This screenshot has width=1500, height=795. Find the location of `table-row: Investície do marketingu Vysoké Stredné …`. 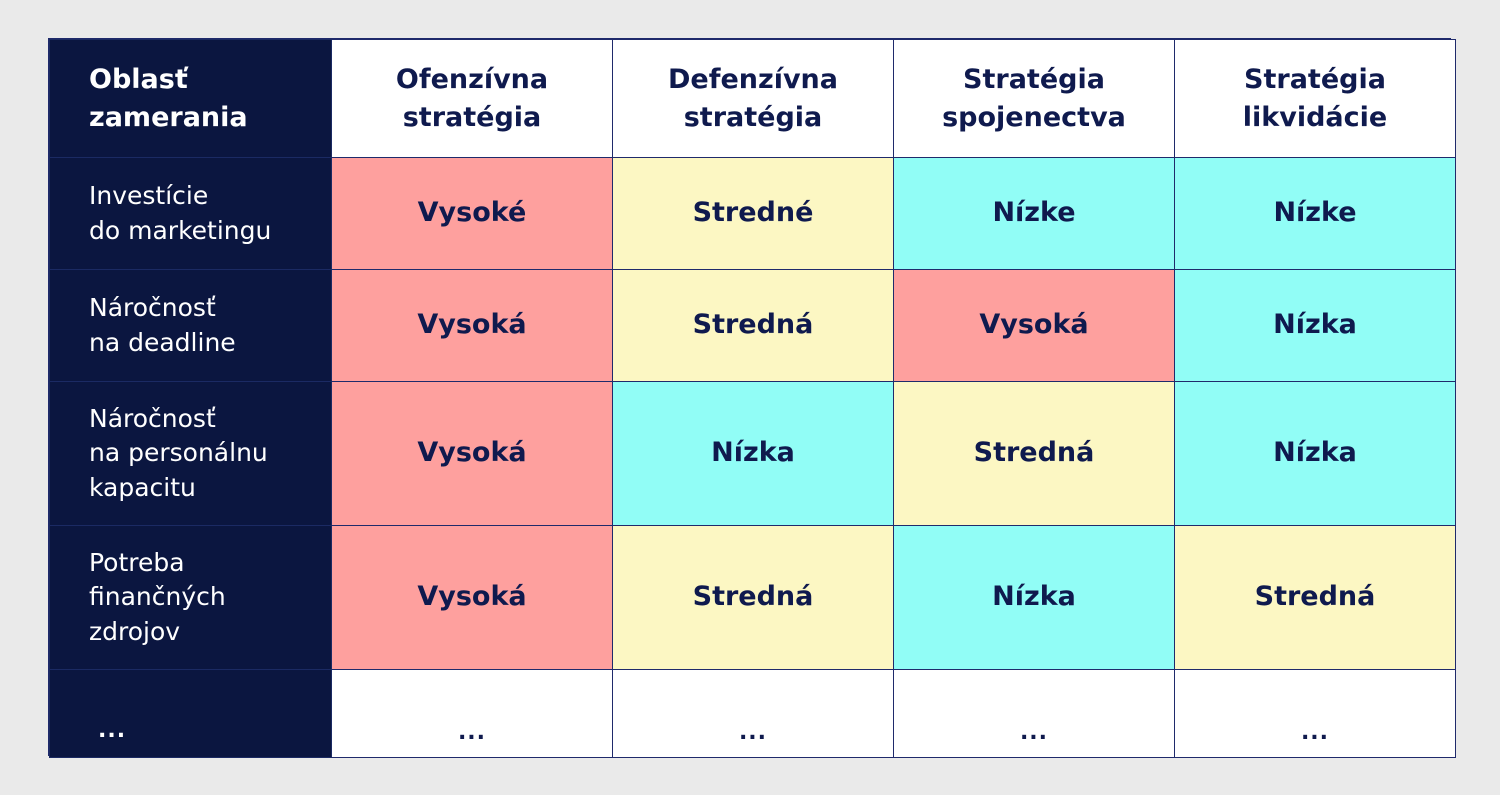

table-row: Investície do marketingu Vysoké Stredné … is located at coordinates (752, 213).